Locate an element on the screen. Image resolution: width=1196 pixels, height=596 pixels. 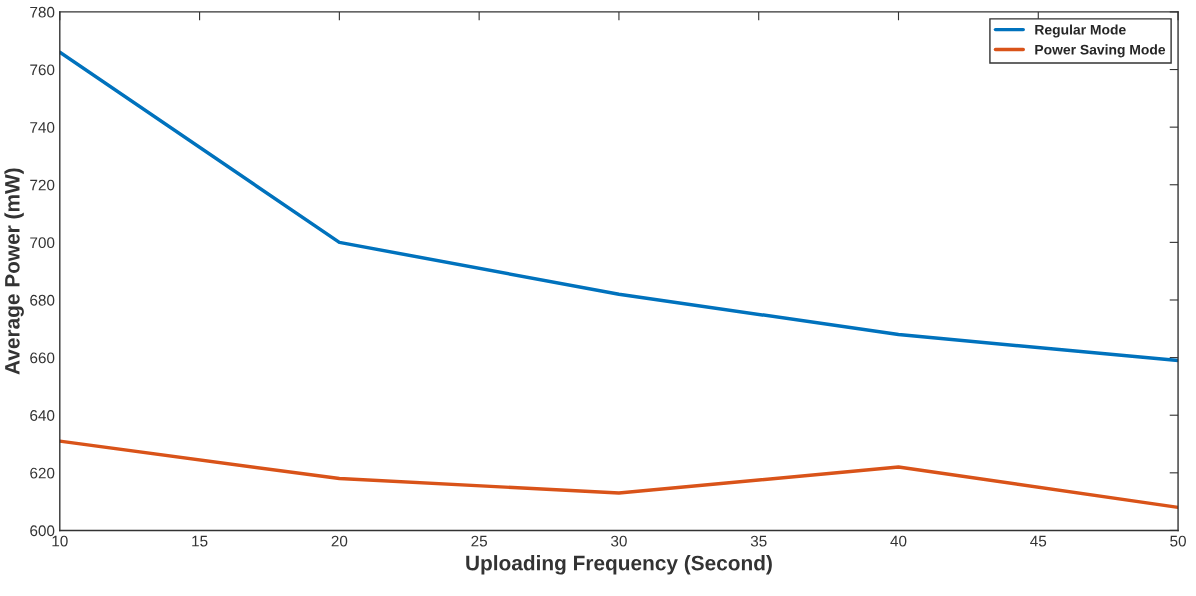
x-tick-label: 15 is located at coordinates (200, 541).